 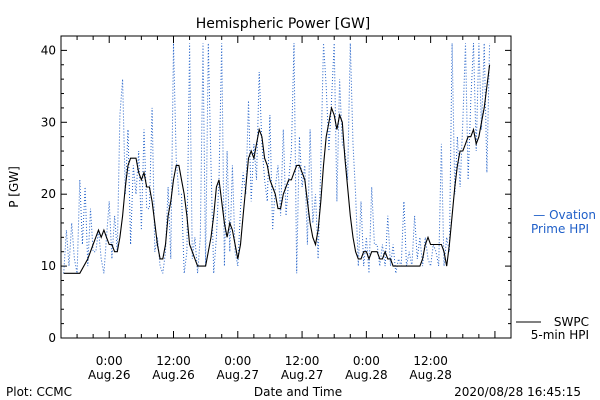 What do you see at coordinates (52, 338) in the screenshot?
I see `y-tick-label: 0` at bounding box center [52, 338].